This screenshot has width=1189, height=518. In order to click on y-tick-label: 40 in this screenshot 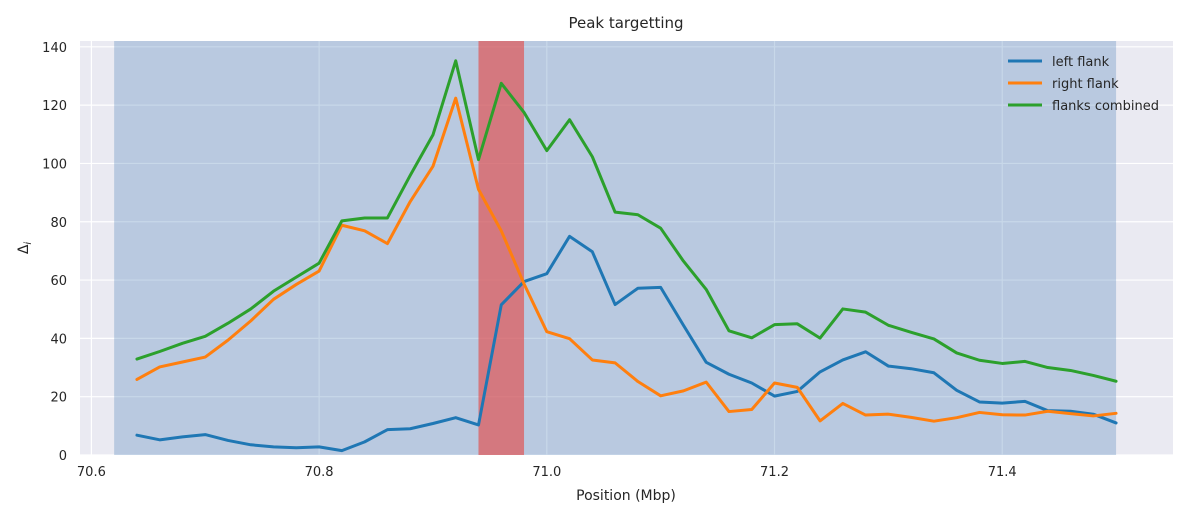, I will do `click(58, 339)`.